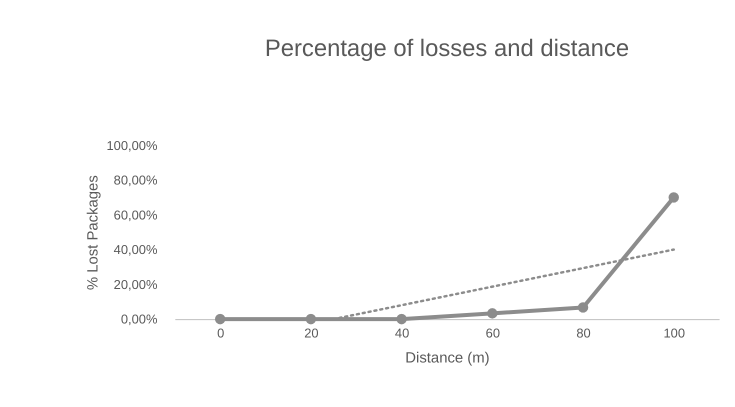 Image resolution: width=735 pixels, height=407 pixels. I want to click on y-tick-label: 100,00%, so click(132, 145).